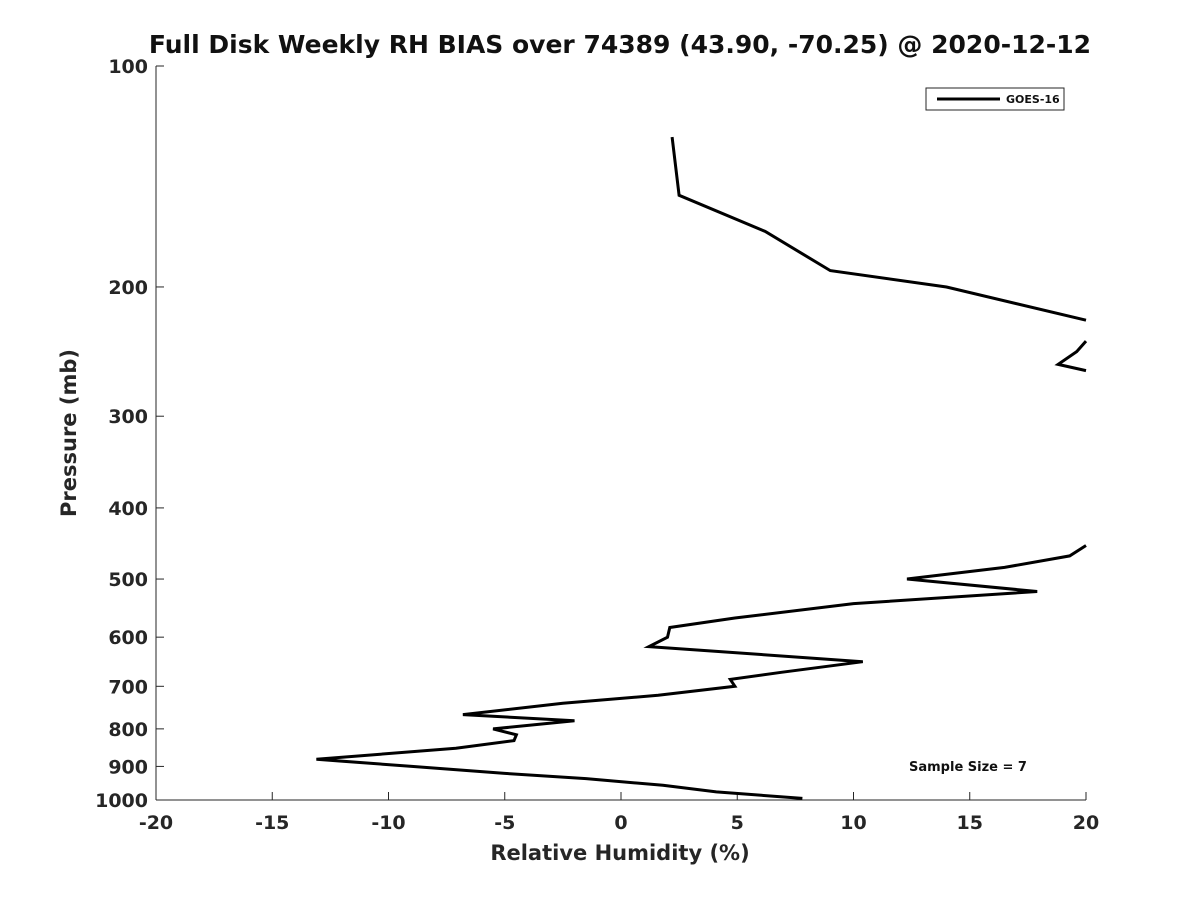  Describe the element at coordinates (128, 580) in the screenshot. I see `y-tick-label: 500` at that location.